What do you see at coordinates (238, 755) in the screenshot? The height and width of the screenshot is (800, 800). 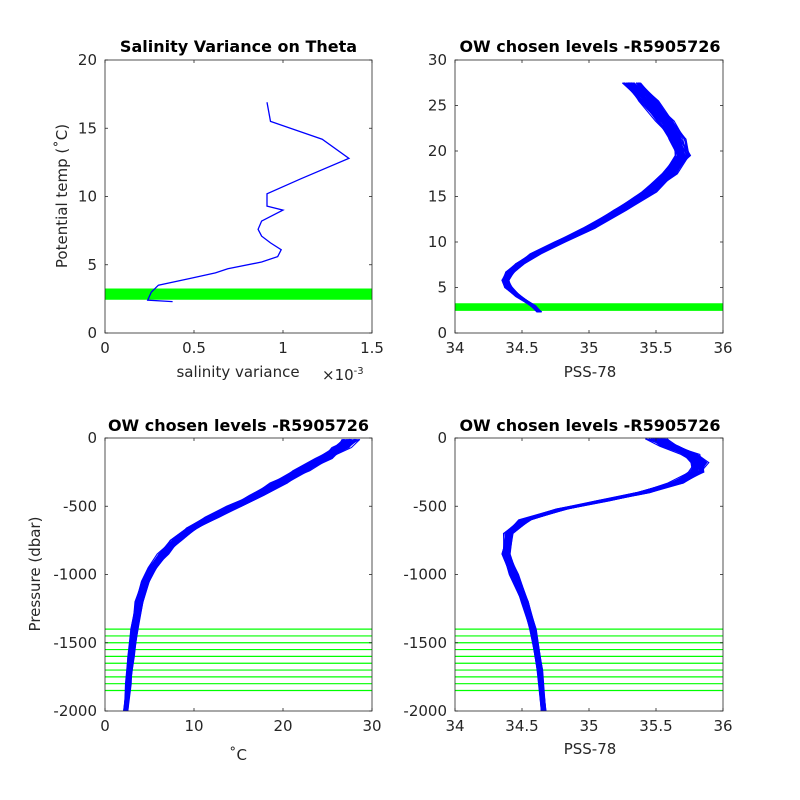 I see `x-axis-label: ˚C` at bounding box center [238, 755].